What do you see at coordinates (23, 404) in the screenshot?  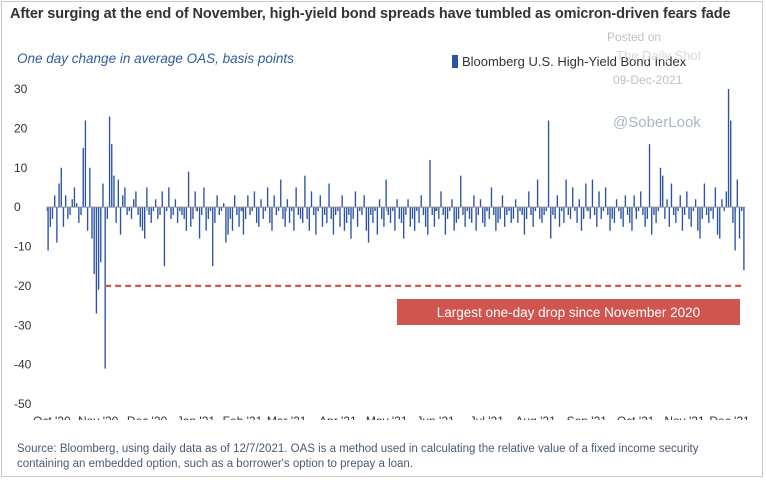 I see `y-tick-label: -50` at bounding box center [23, 404].